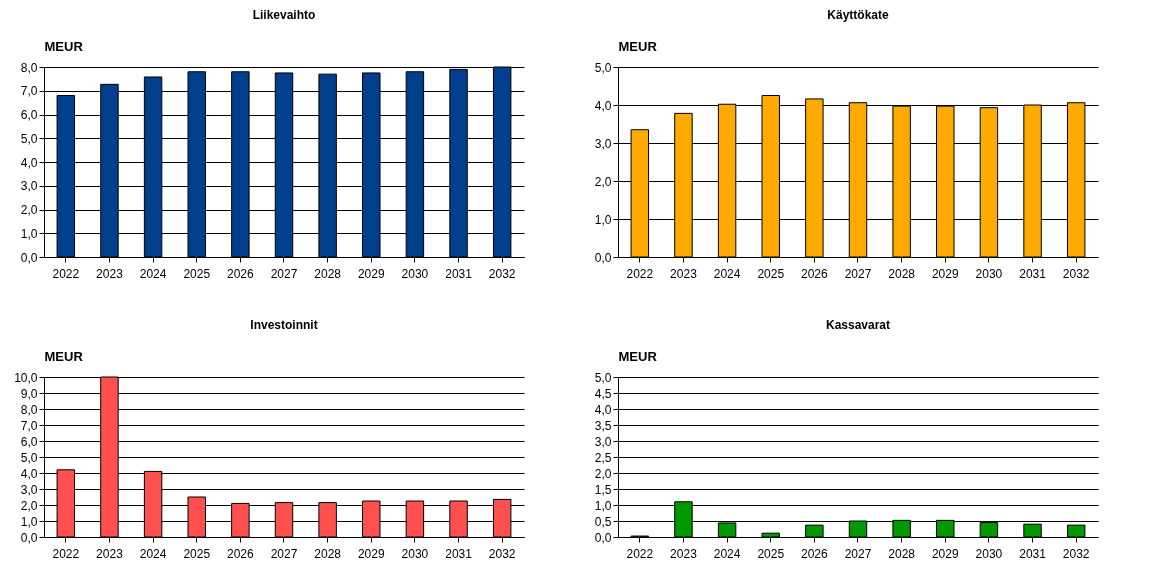 The height and width of the screenshot is (570, 1154). What do you see at coordinates (603, 425) in the screenshot?
I see `y-tick-label: 3,5` at bounding box center [603, 425].